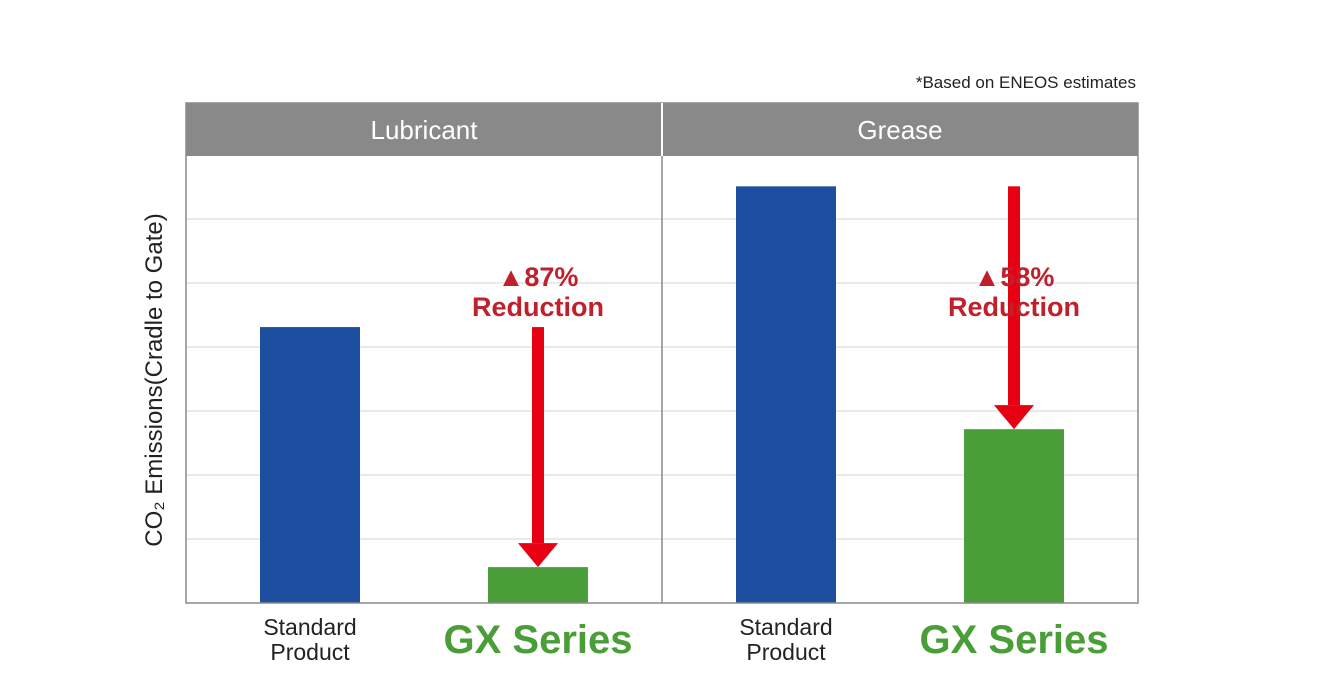  Describe the element at coordinates (538, 277) in the screenshot. I see `reduction-percent: ▲87%` at that location.